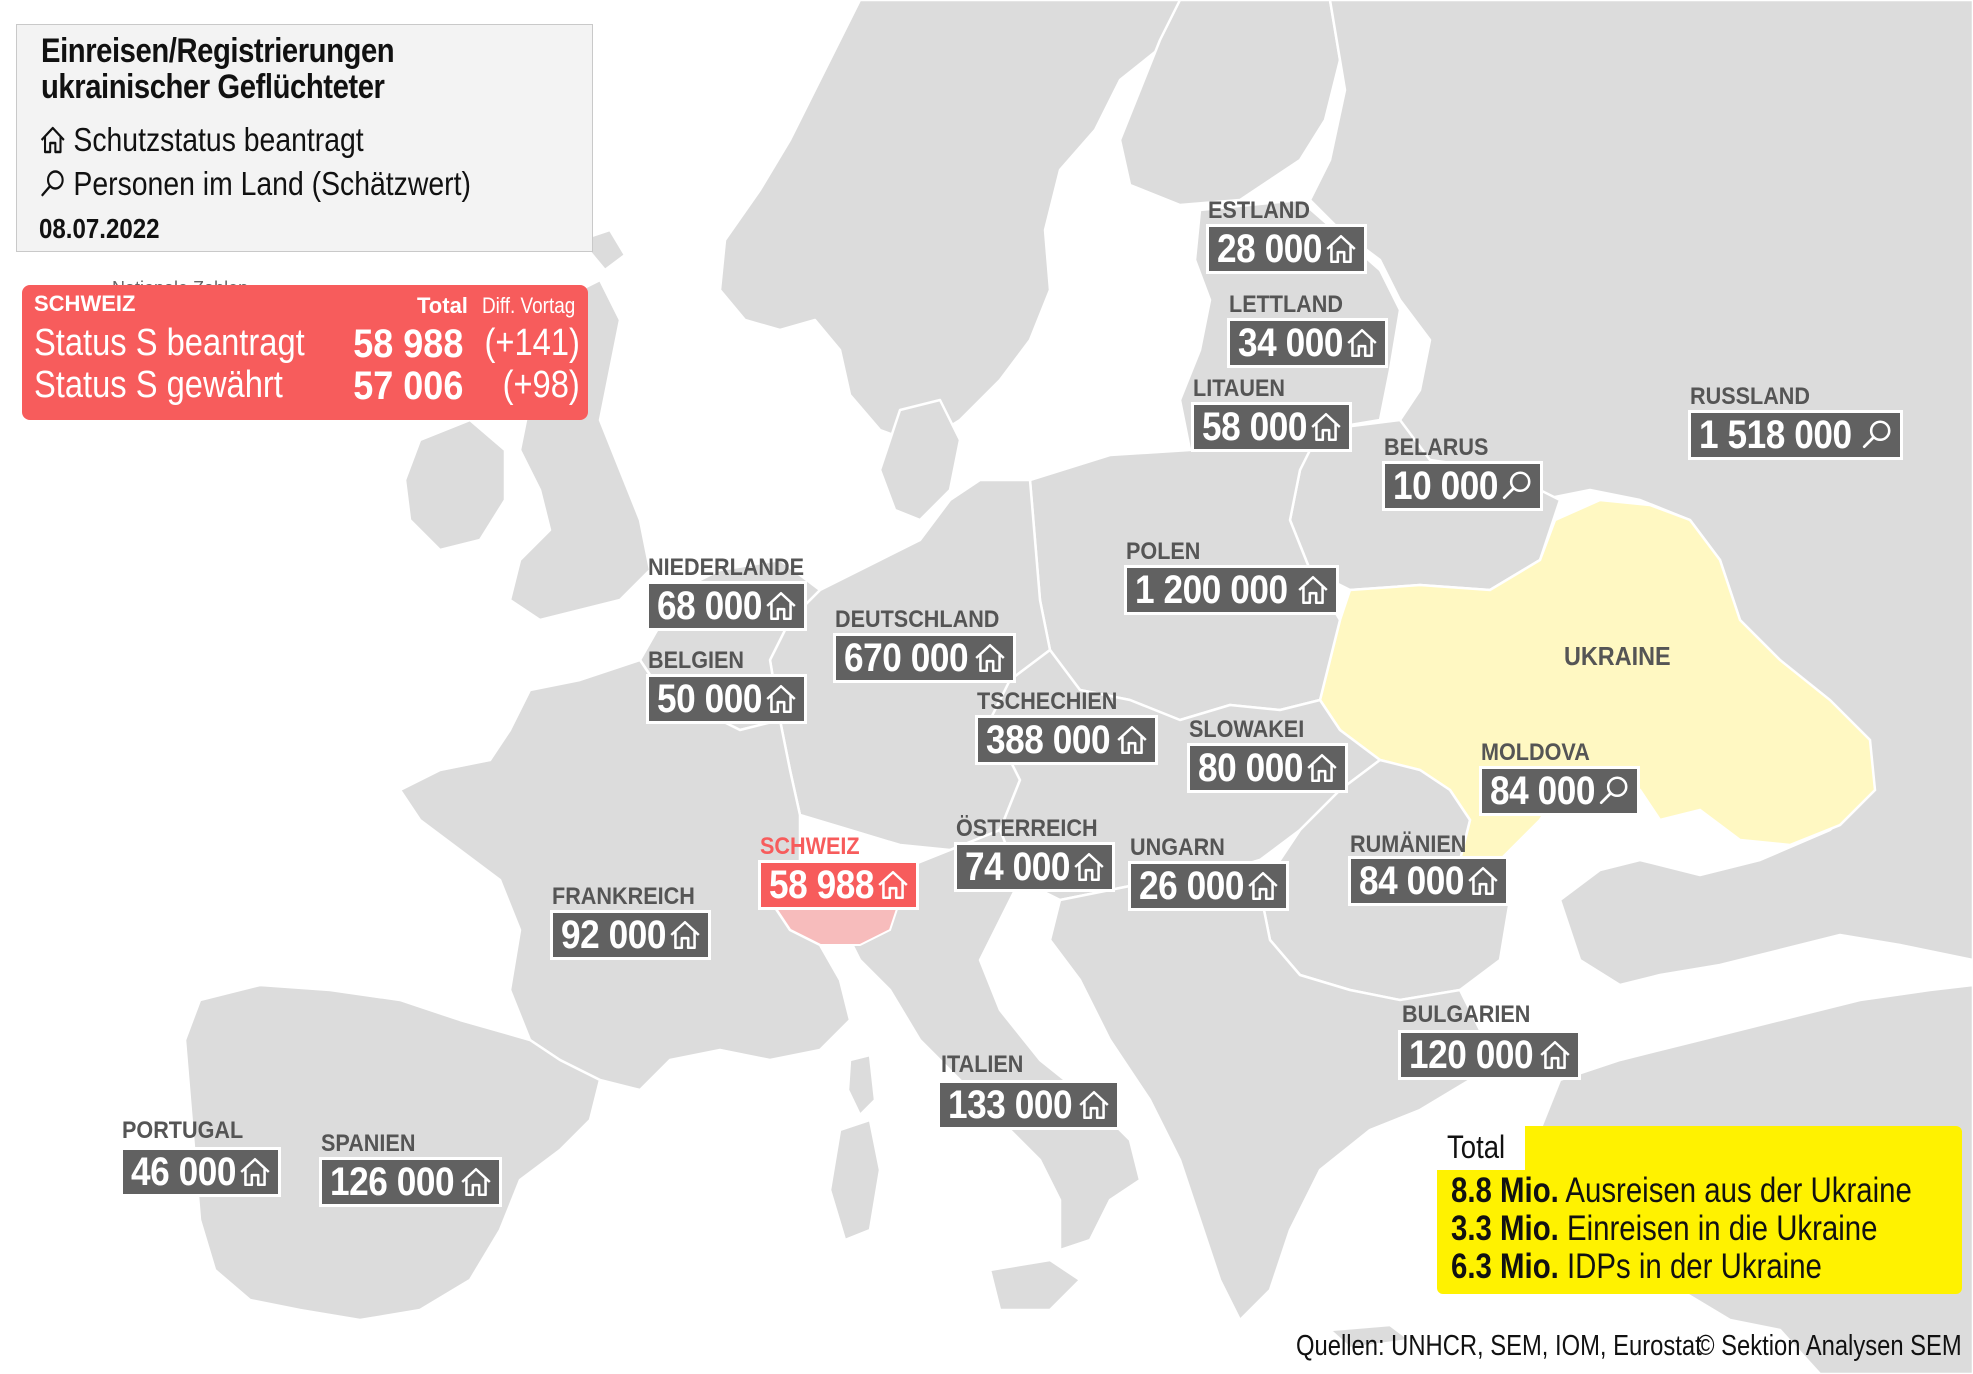 Image resolution: width=1973 pixels, height=1374 pixels. What do you see at coordinates (272, 183) in the screenshot?
I see `legend-search-label: Personen im Land (Schätzwert)` at bounding box center [272, 183].